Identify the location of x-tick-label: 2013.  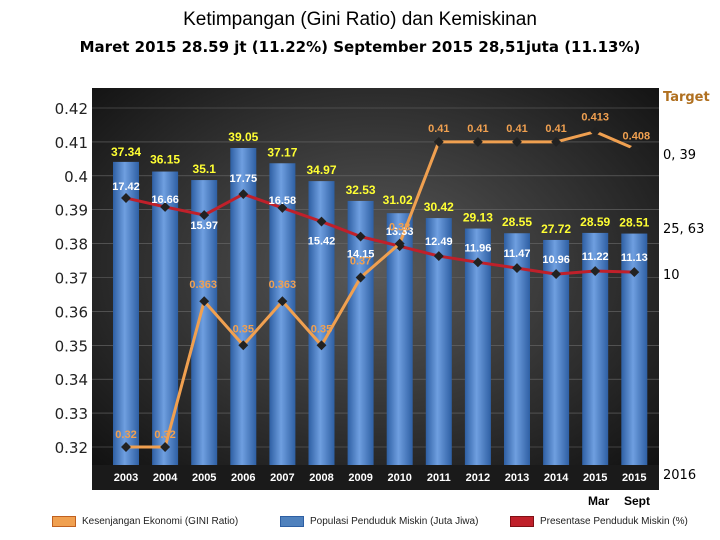
(517, 478).